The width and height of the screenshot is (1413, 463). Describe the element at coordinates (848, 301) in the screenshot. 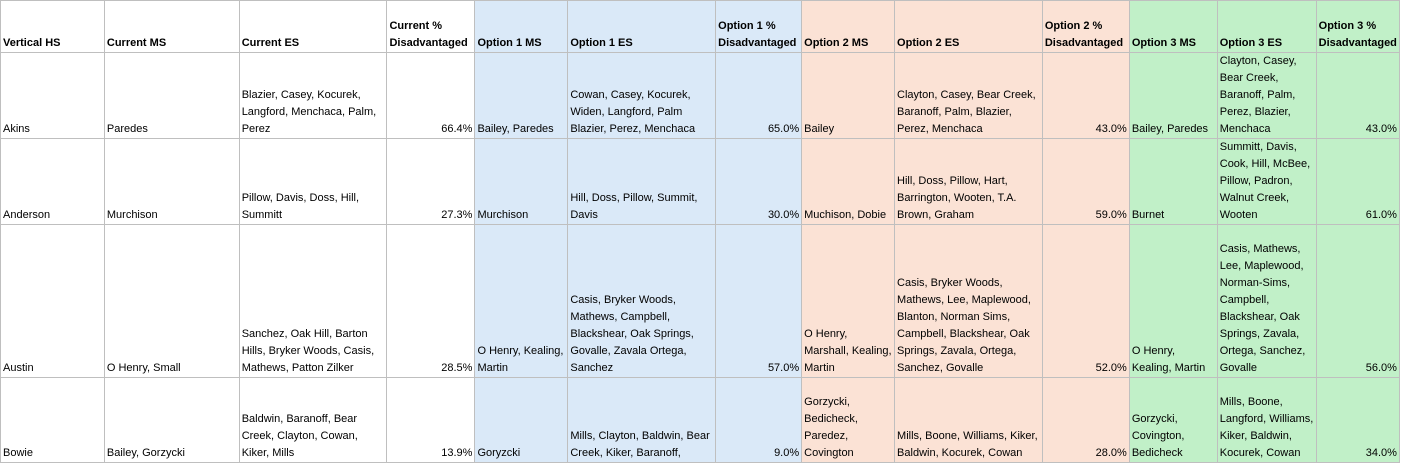

I see `table-cell: O Henry, Marshall, Kealing, Martin` at that location.